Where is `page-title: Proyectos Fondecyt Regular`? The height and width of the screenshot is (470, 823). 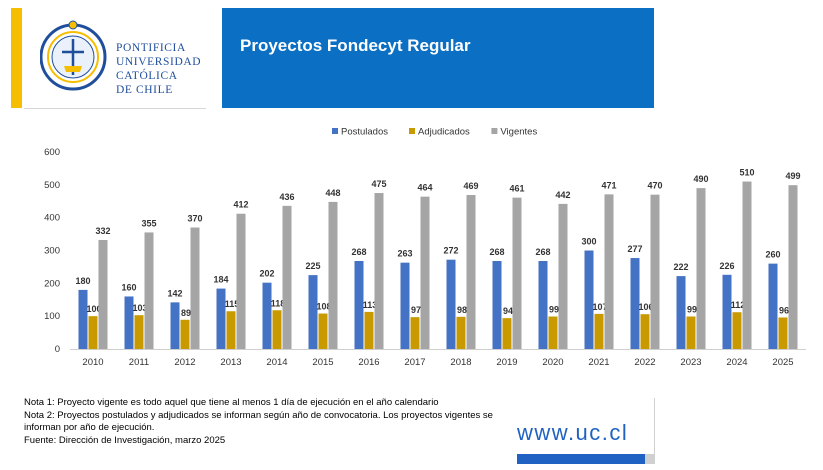 page-title: Proyectos Fondecyt Regular is located at coordinates (355, 45).